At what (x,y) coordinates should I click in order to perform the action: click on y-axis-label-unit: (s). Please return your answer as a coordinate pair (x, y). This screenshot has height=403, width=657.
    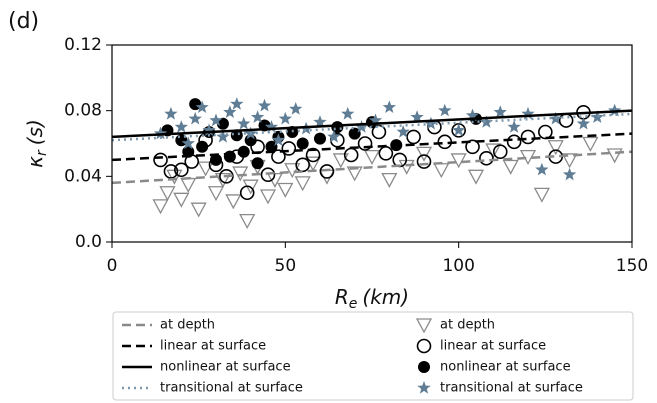
    Looking at the image, I should click on (35, 132).